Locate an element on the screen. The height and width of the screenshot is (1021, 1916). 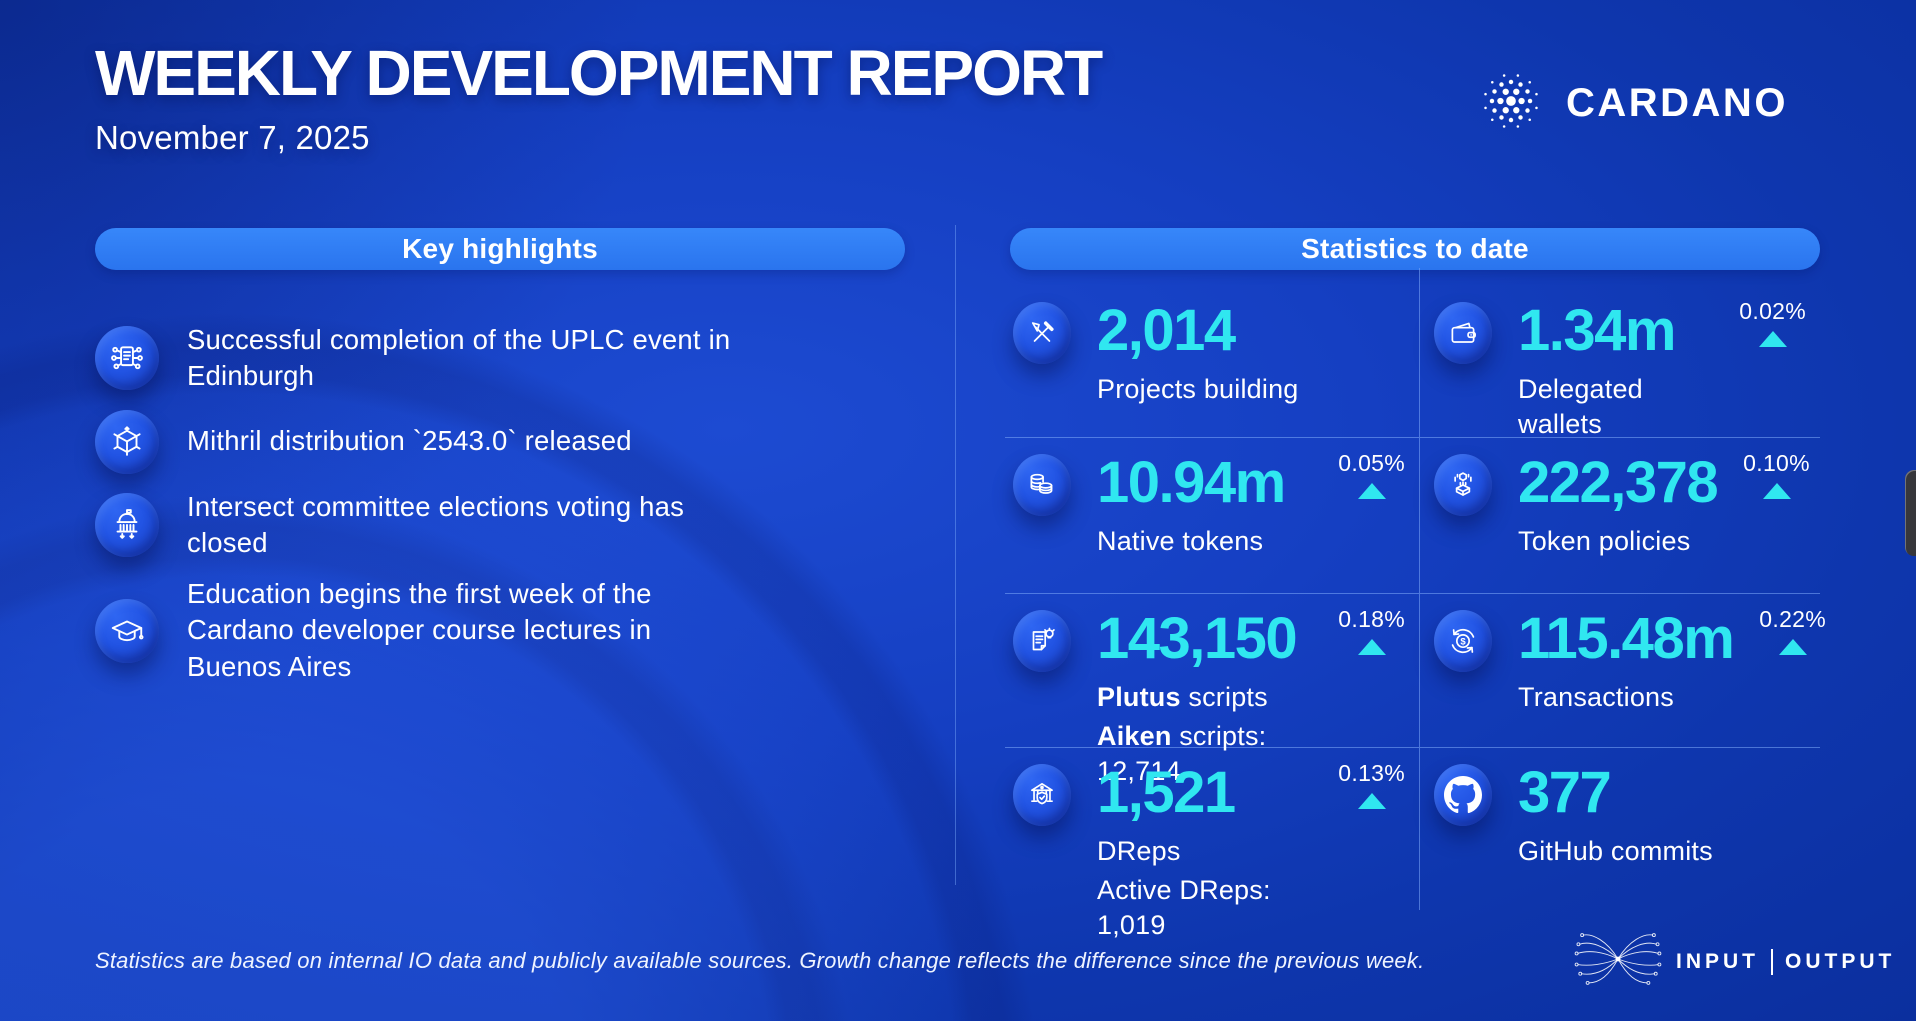
wireframe-cube-icon is located at coordinates (127, 441).